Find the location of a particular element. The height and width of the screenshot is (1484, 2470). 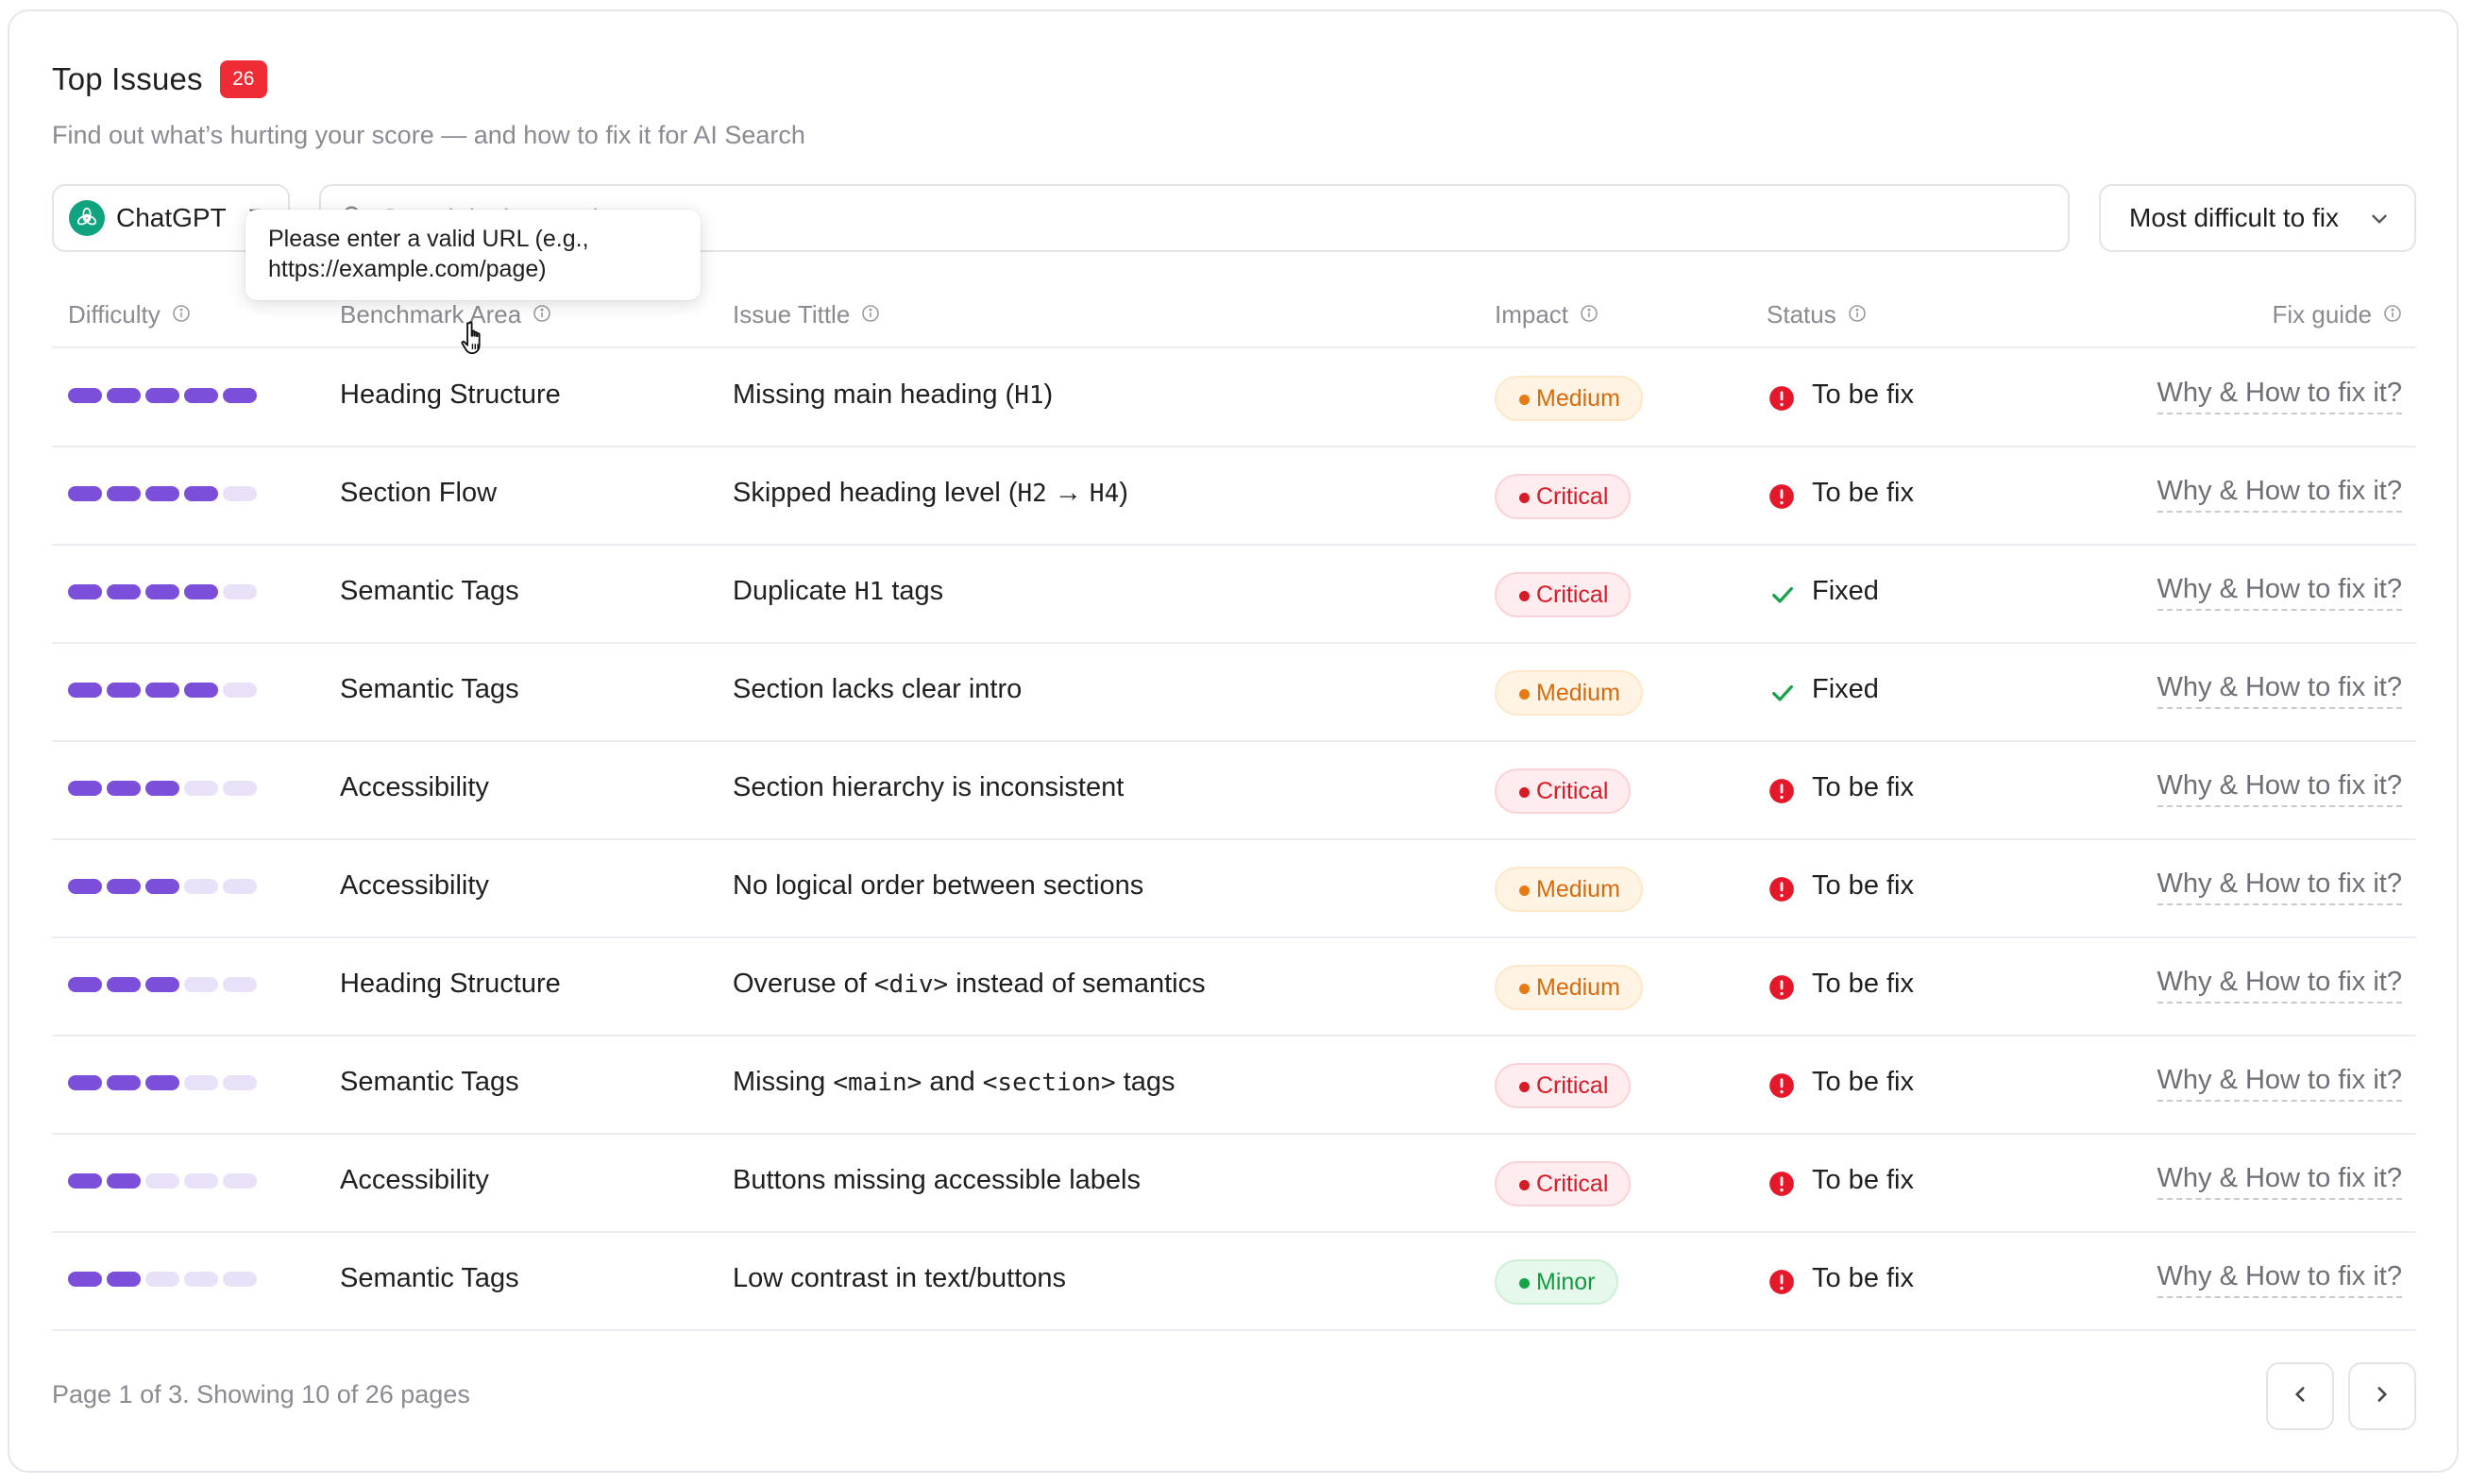

sort-select: Most difficult to fix is located at coordinates (2257, 218).